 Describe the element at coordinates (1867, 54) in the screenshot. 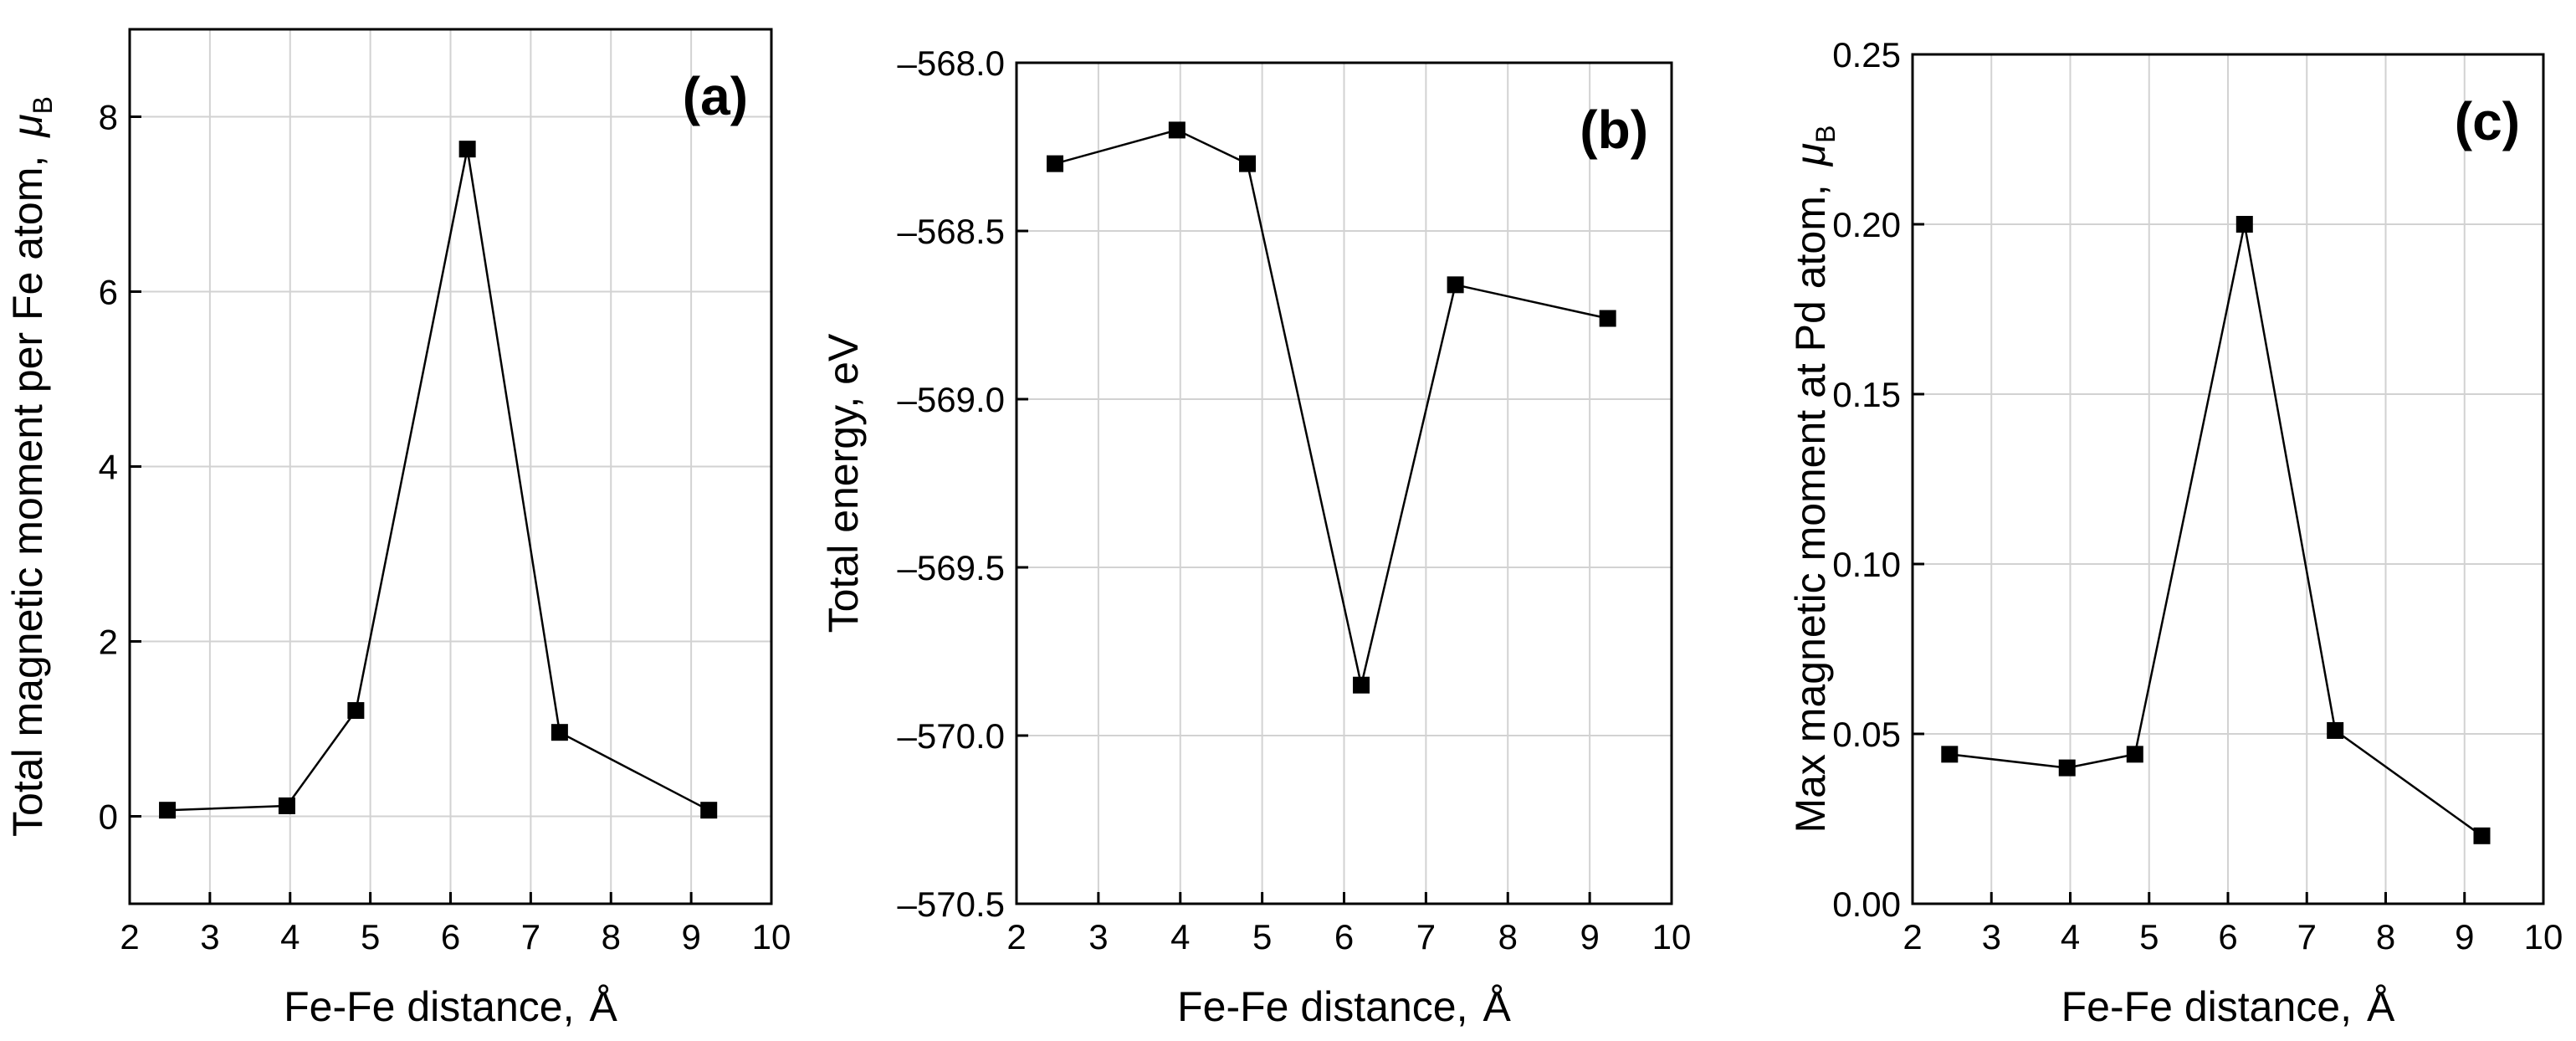

I see `y-tick-label: 0.25` at that location.